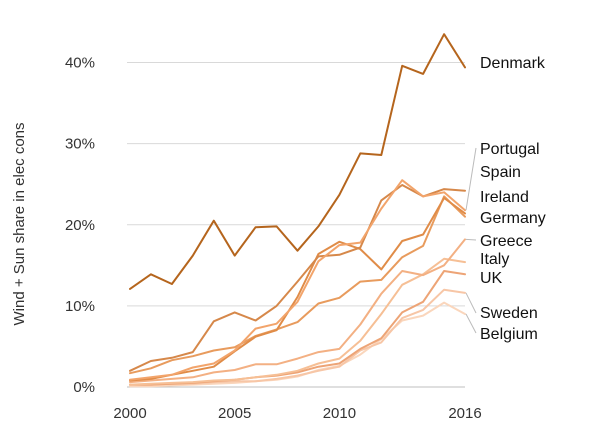 This screenshot has width=600, height=436. Describe the element at coordinates (491, 278) in the screenshot. I see `series-label-uk: UK` at that location.